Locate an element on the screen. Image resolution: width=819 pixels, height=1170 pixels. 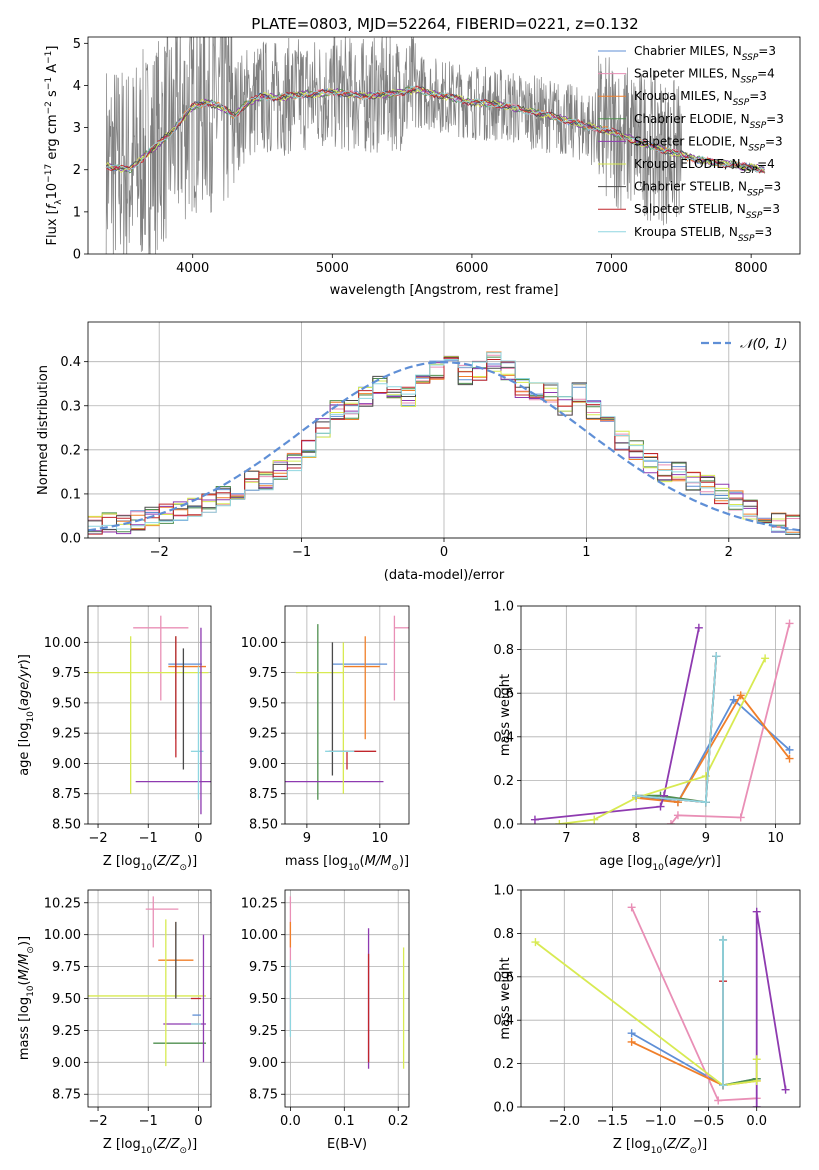
y-tick-label: 8.50 is located at coordinates (263, 825).